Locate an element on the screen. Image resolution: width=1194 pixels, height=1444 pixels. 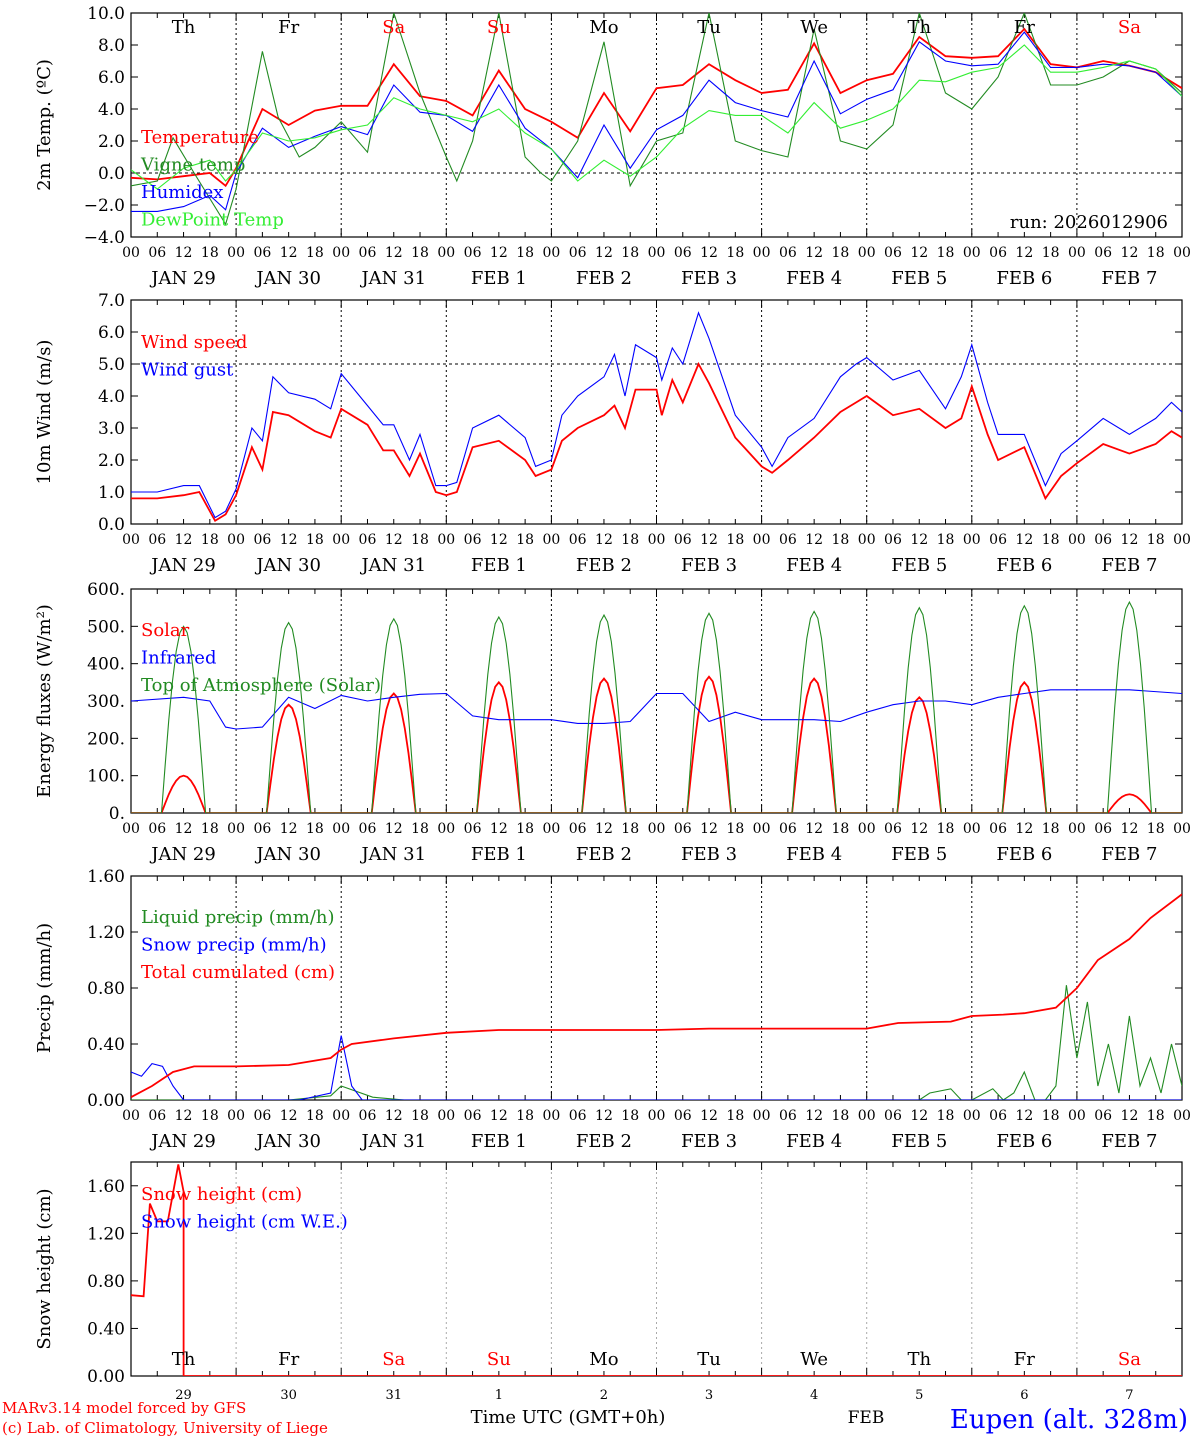
y-tick-label: 0.40 is located at coordinates (106, 1045).